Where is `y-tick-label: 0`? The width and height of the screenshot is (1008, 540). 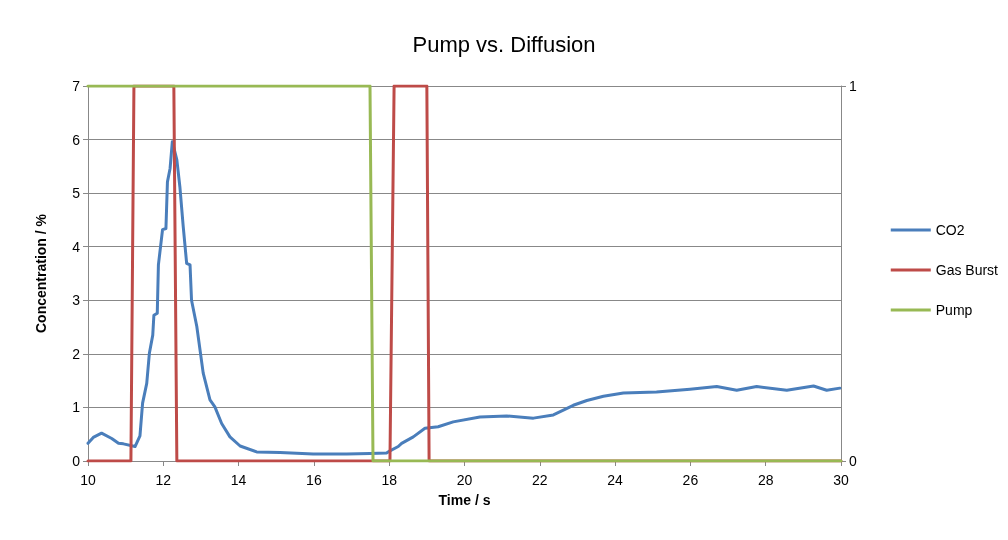
y-tick-label: 0 is located at coordinates (76, 461).